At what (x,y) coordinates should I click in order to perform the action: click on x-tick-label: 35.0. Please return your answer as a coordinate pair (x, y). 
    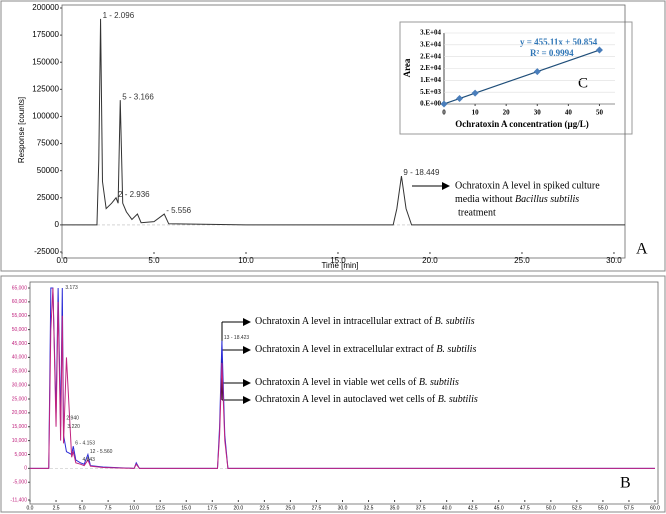
    Looking at the image, I should click on (395, 508).